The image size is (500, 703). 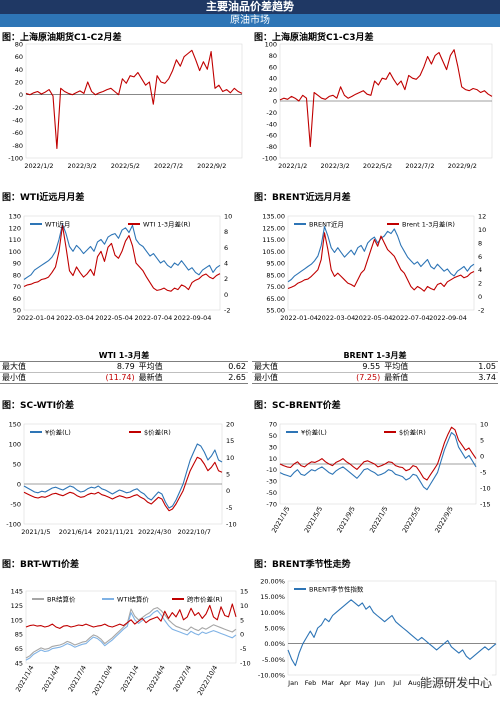 I want to click on y2-tick-label: 20, so click(x=230, y=425).